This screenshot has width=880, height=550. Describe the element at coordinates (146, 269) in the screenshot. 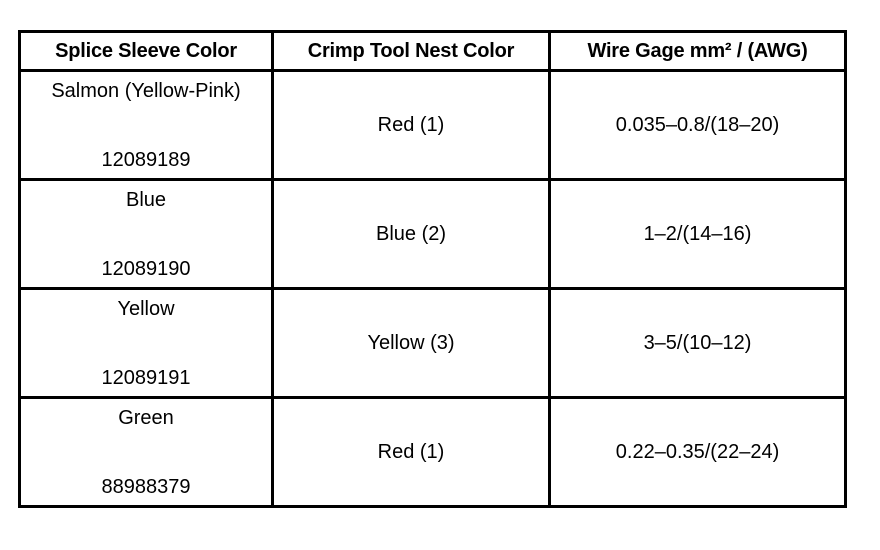

I see `part-number: 12089190` at that location.